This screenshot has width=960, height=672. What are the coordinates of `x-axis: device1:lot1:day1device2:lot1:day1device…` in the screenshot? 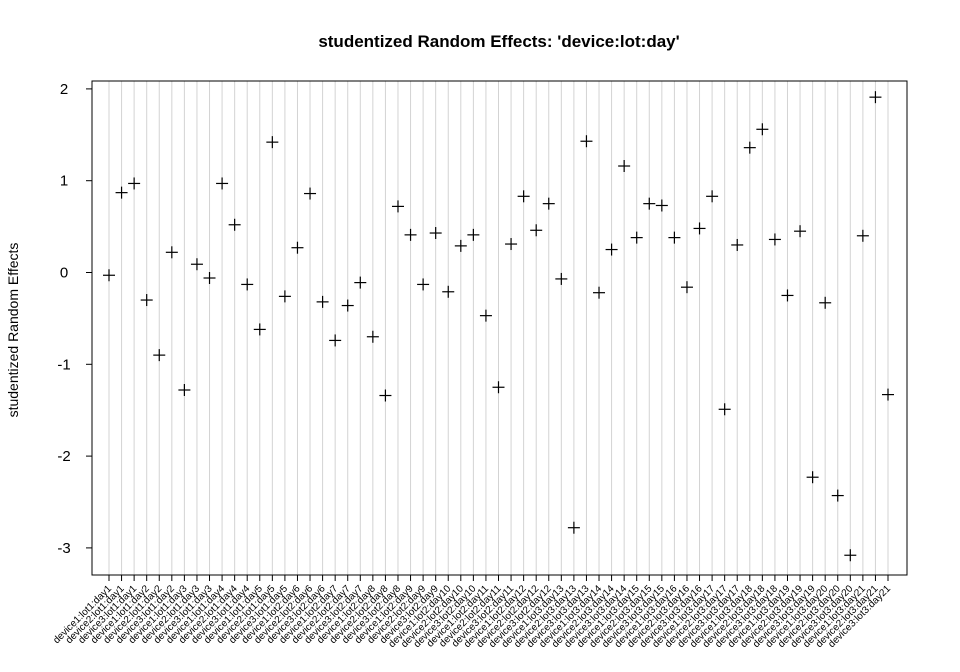 It's located at (472, 612).